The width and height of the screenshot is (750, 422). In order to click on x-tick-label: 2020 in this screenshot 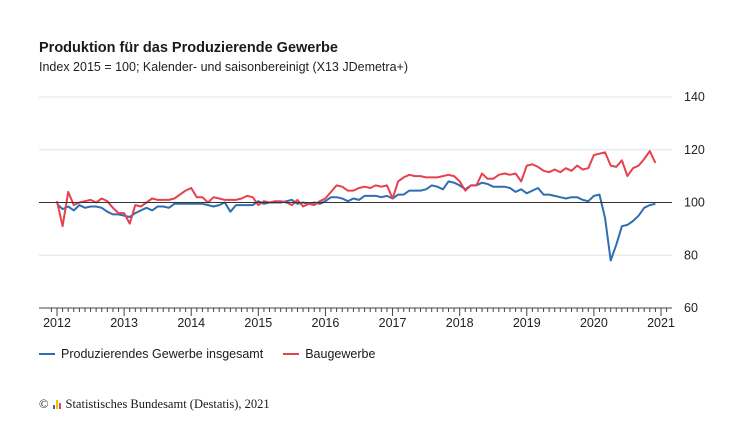, I will do `click(594, 323)`.